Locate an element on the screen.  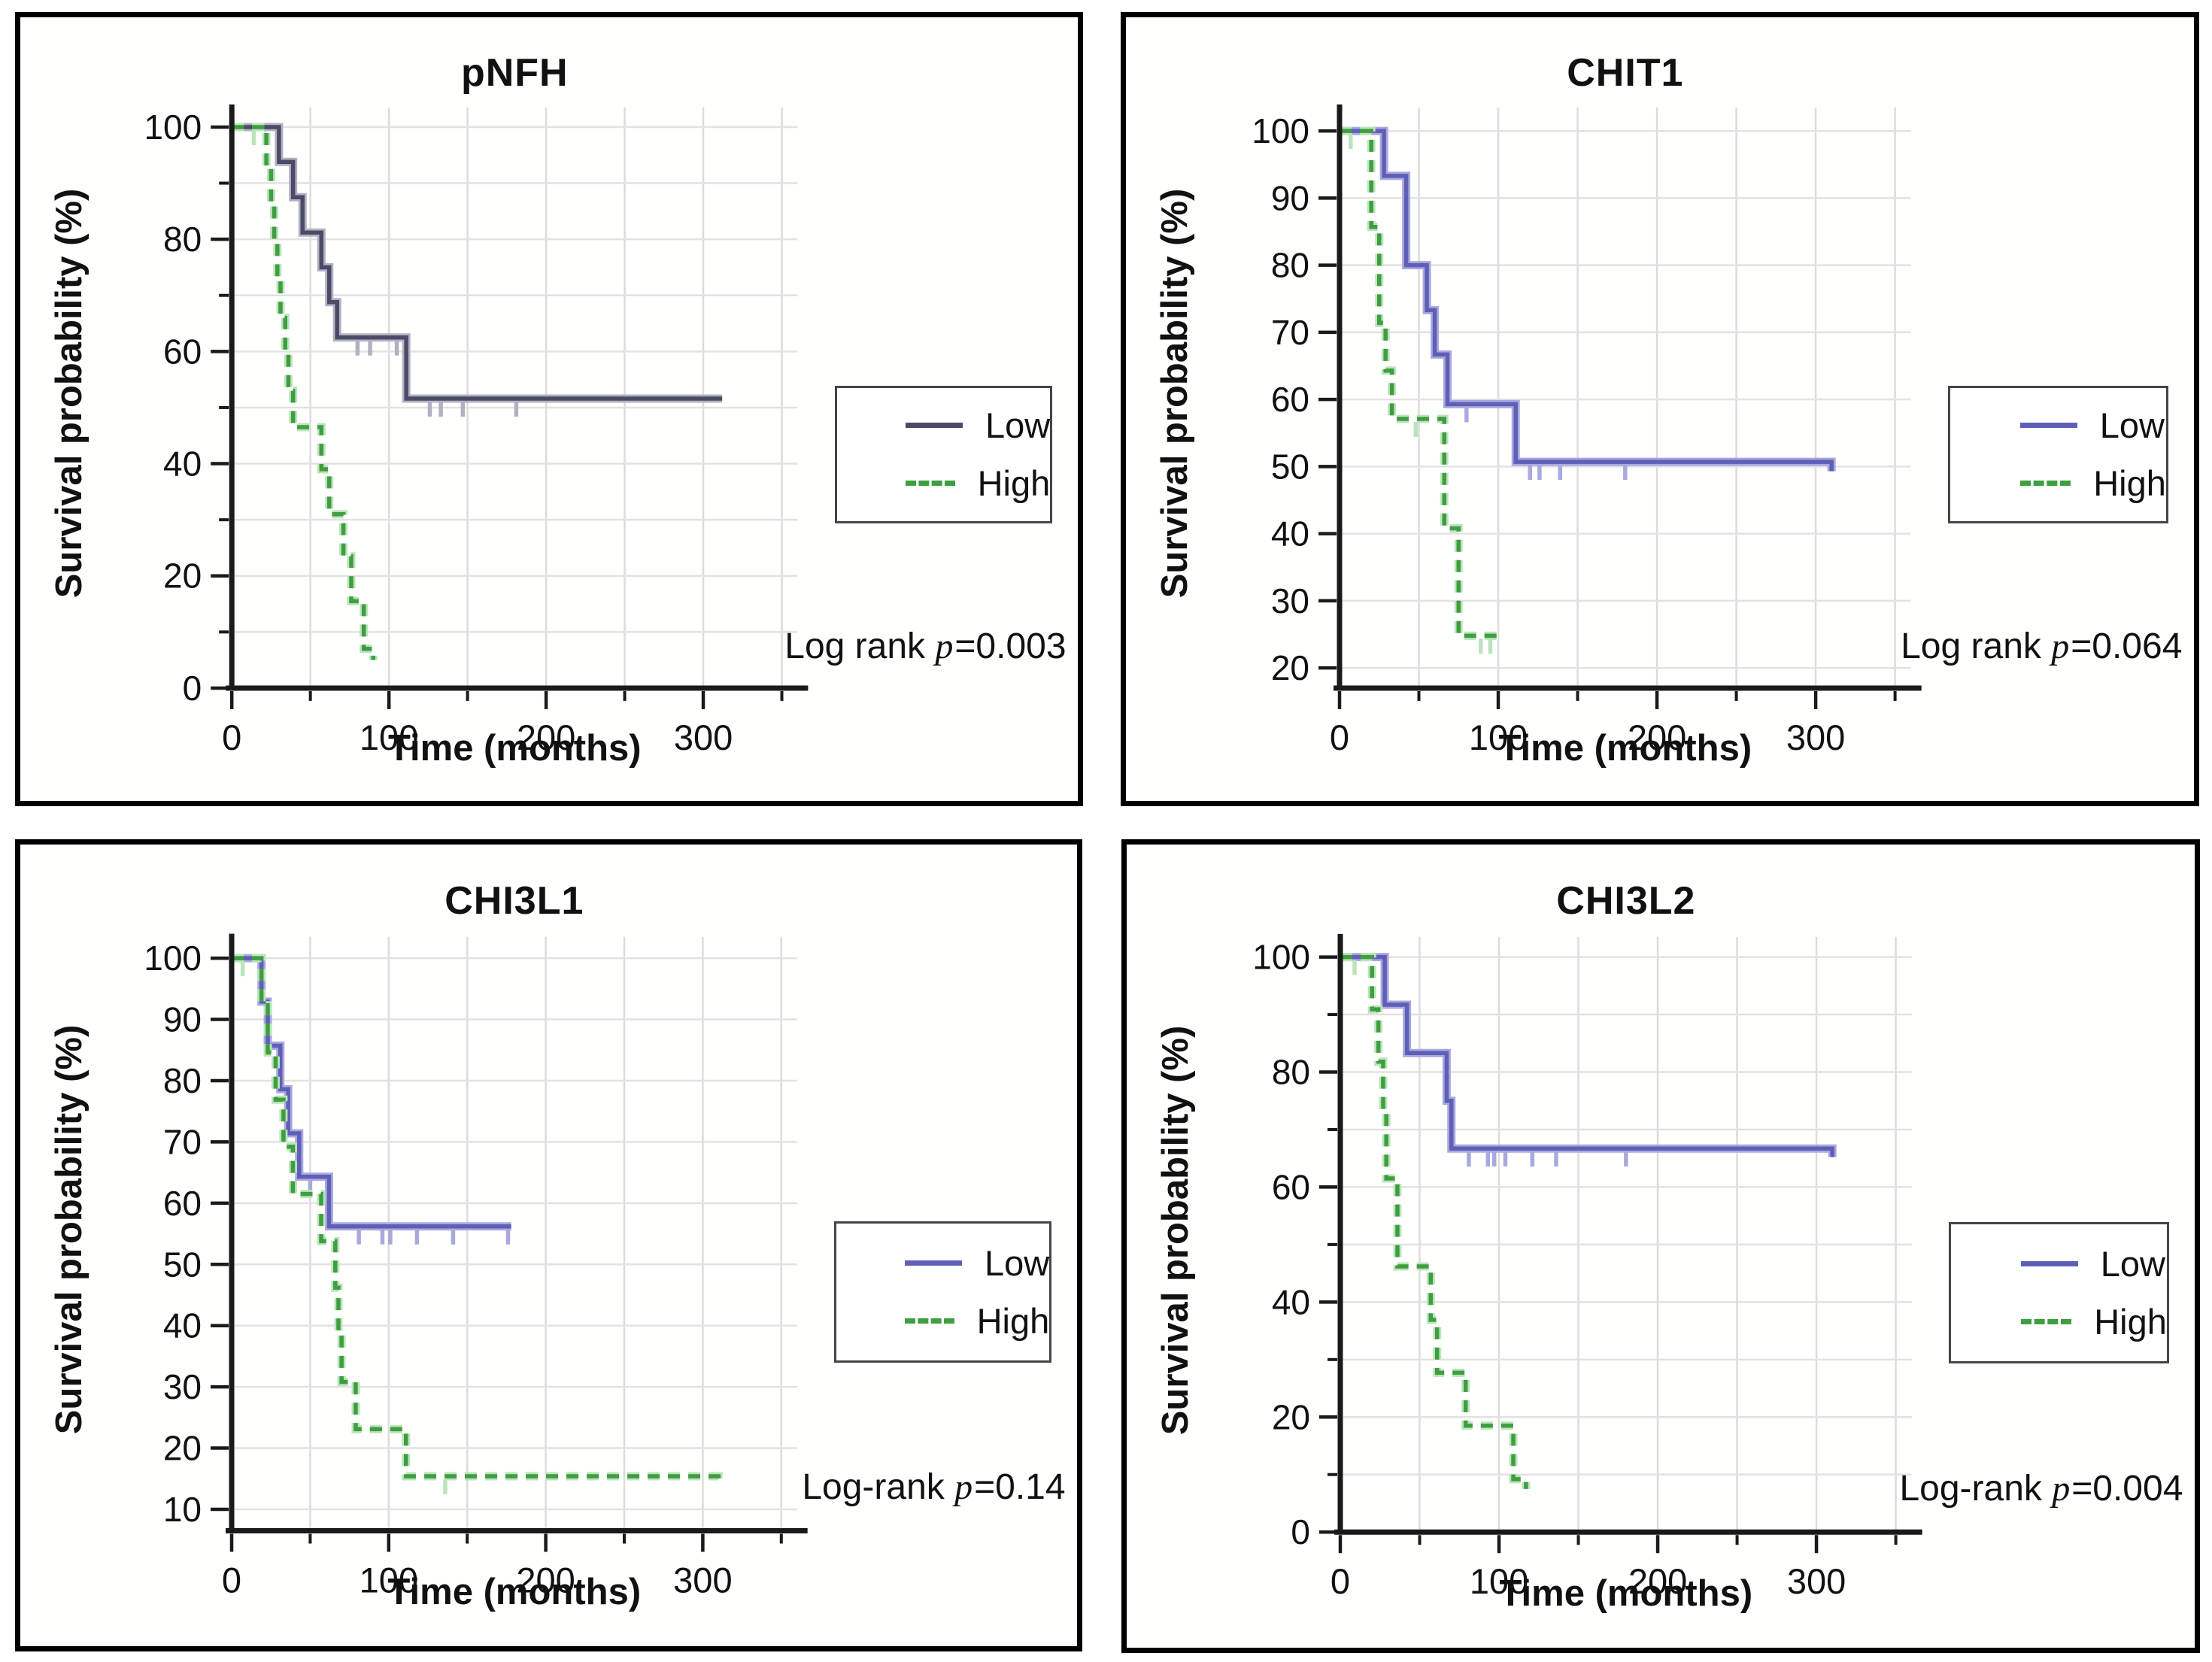
logrank-annotation: Log-rank p=0.004 is located at coordinates (2041, 1489).